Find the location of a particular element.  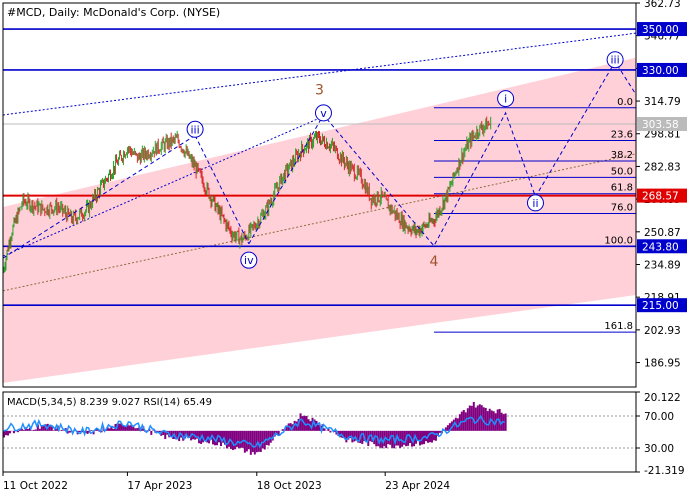

y-tick-label: 362.73 is located at coordinates (662, 5).